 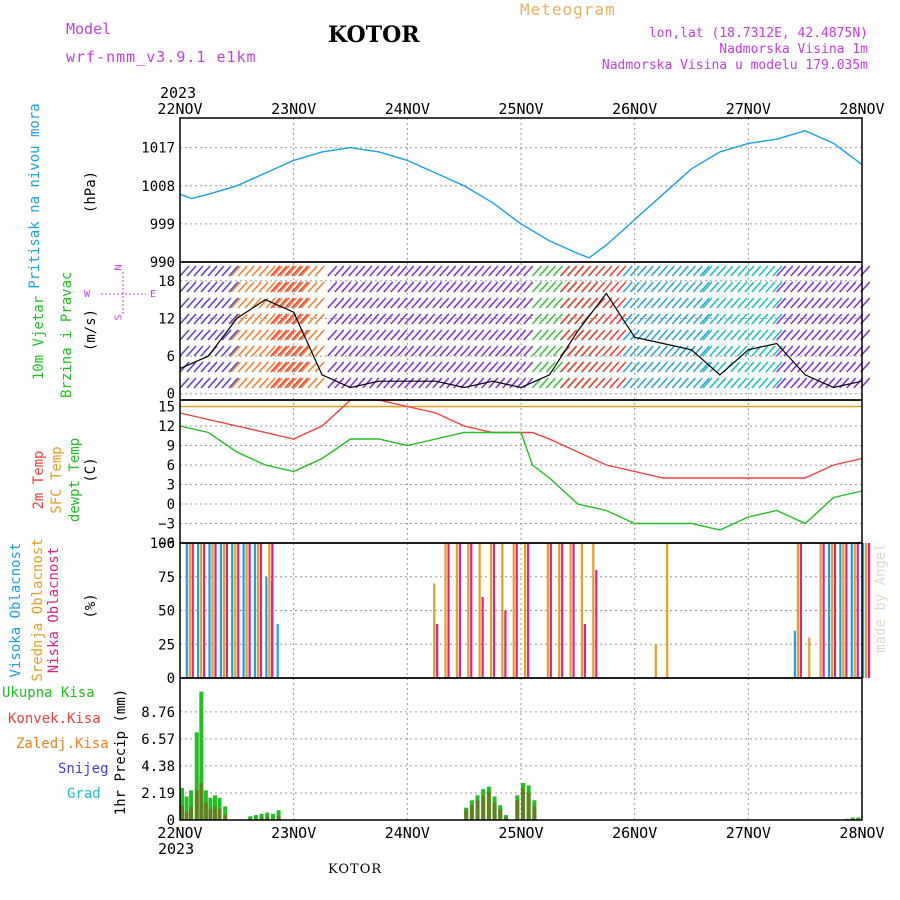 I want to click on temp-tick-label: 12, so click(x=166, y=427).